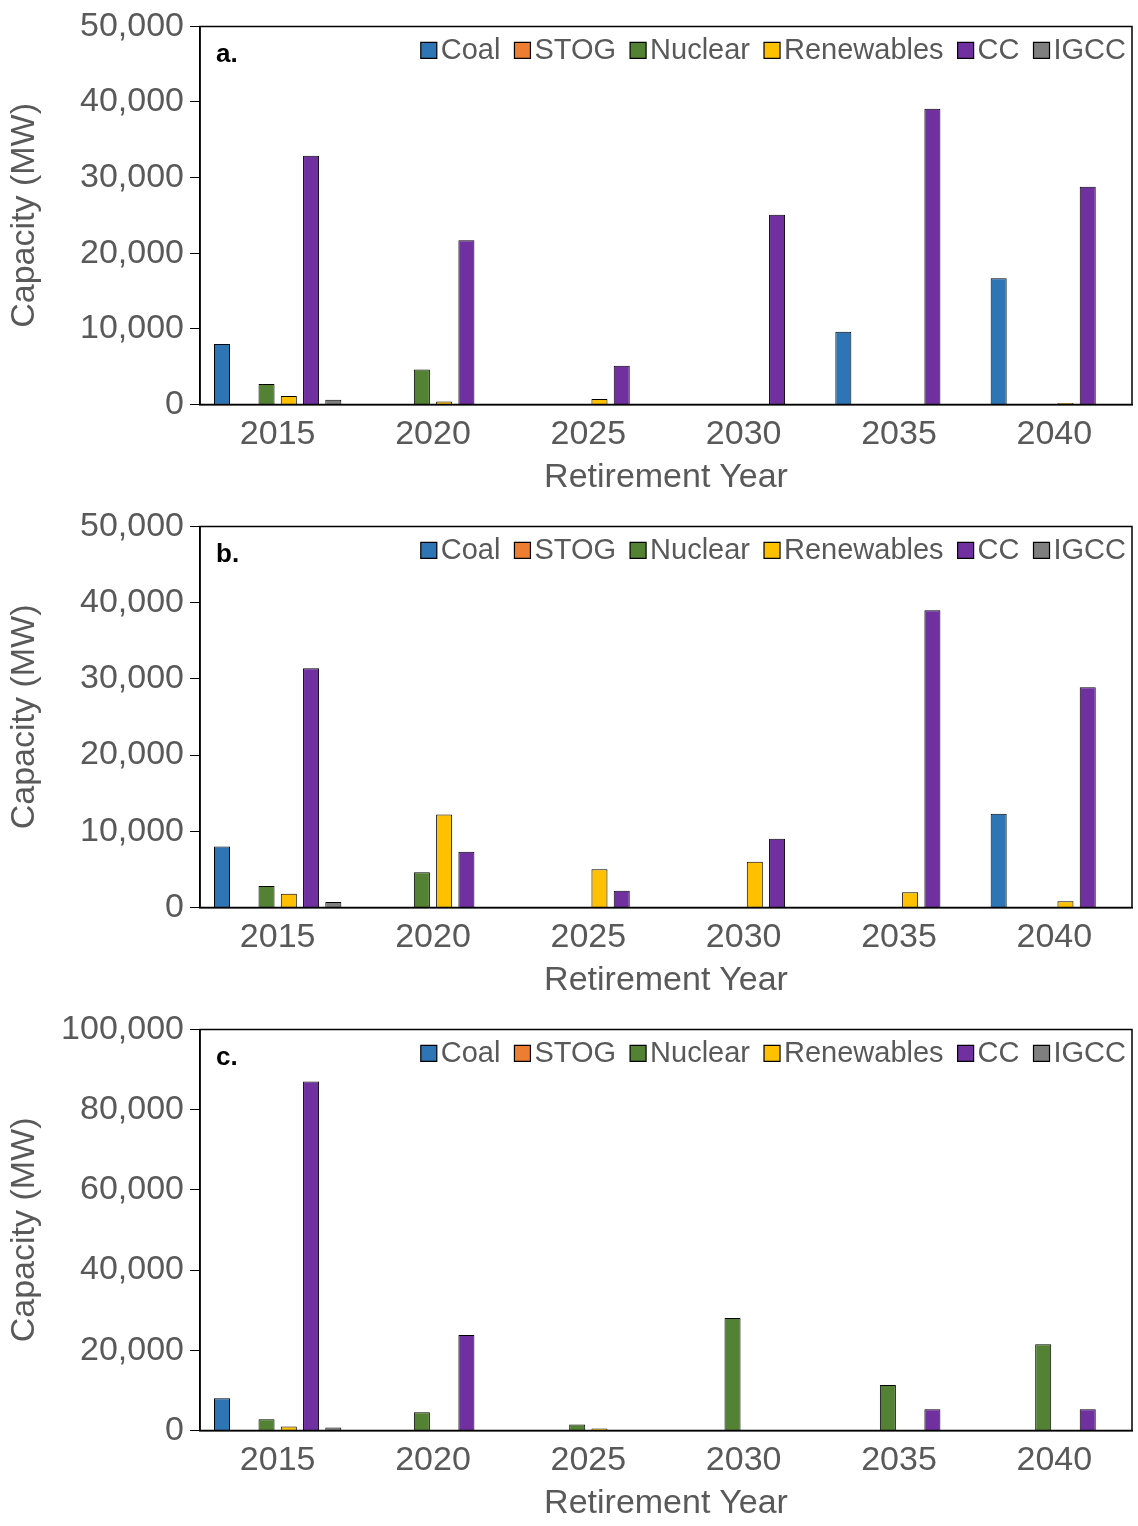 This screenshot has width=1138, height=1526. I want to click on text: b., so click(228, 552).